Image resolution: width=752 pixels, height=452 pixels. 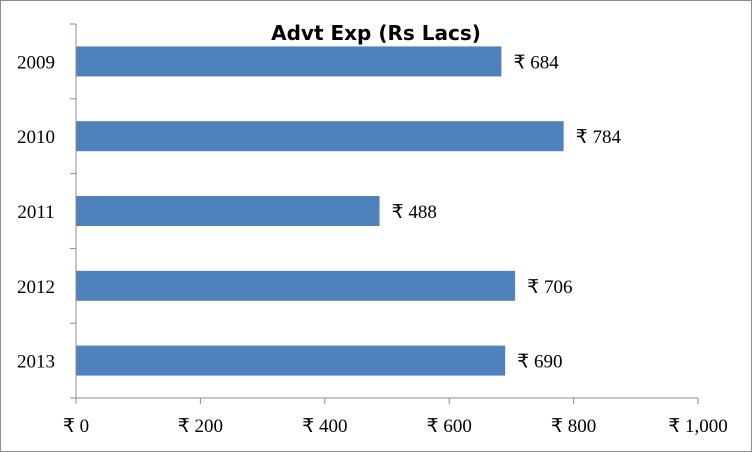 What do you see at coordinates (536, 62) in the screenshot?
I see `data-label-2009: ₹ 684` at bounding box center [536, 62].